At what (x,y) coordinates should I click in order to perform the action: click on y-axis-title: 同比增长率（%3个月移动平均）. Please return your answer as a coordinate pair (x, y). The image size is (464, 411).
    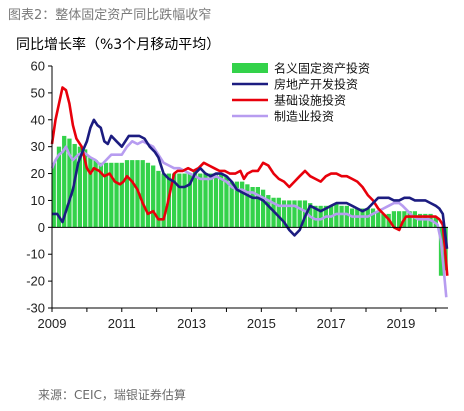
    Looking at the image, I should click on (118, 45).